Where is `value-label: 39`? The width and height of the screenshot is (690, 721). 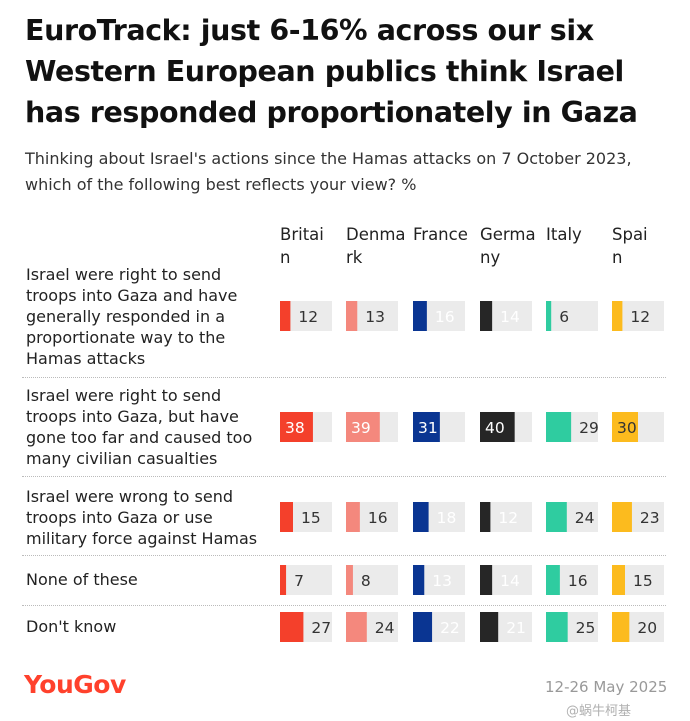 value-label: 39 is located at coordinates (361, 428).